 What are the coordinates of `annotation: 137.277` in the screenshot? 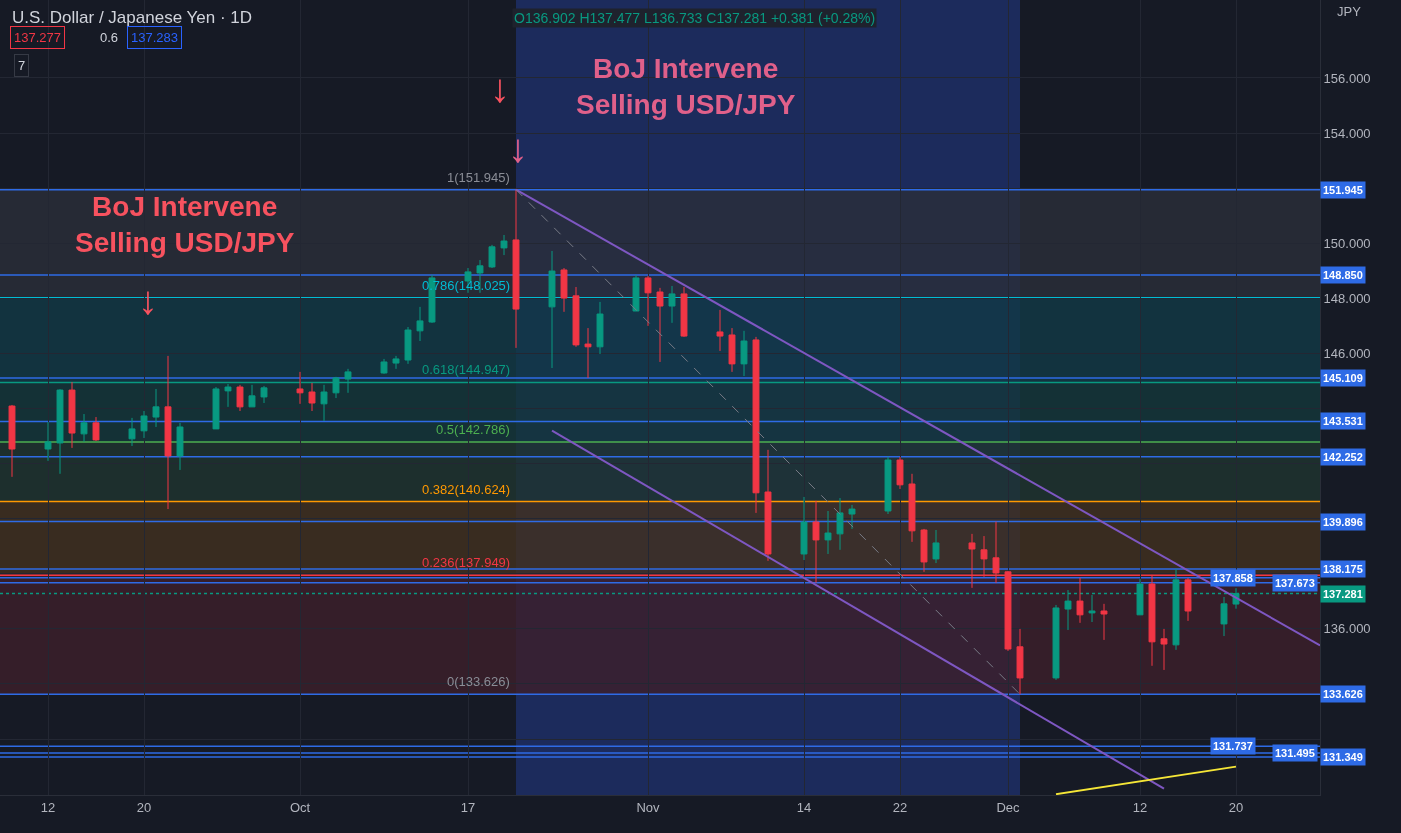 It's located at (37, 37).